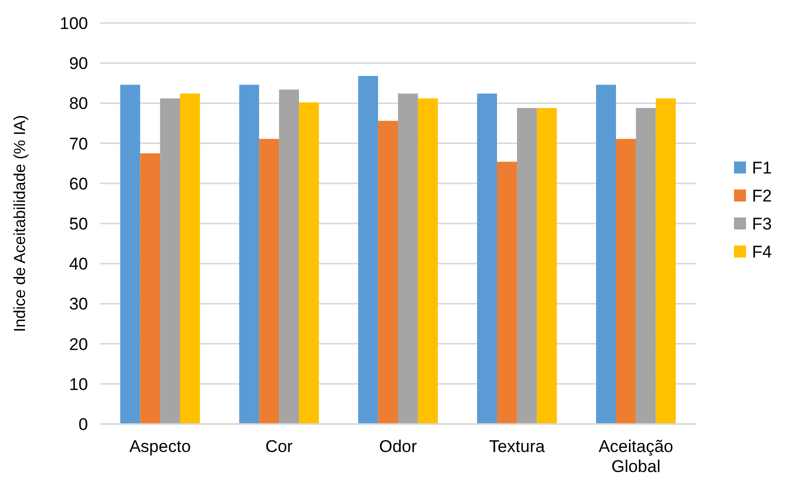  What do you see at coordinates (78, 144) in the screenshot?
I see `y-tick-label: 70` at bounding box center [78, 144].